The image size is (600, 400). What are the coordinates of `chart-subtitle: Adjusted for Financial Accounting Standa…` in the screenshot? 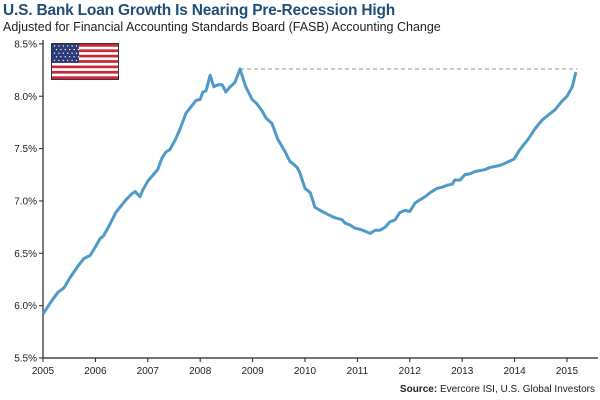 It's located at (222, 27).